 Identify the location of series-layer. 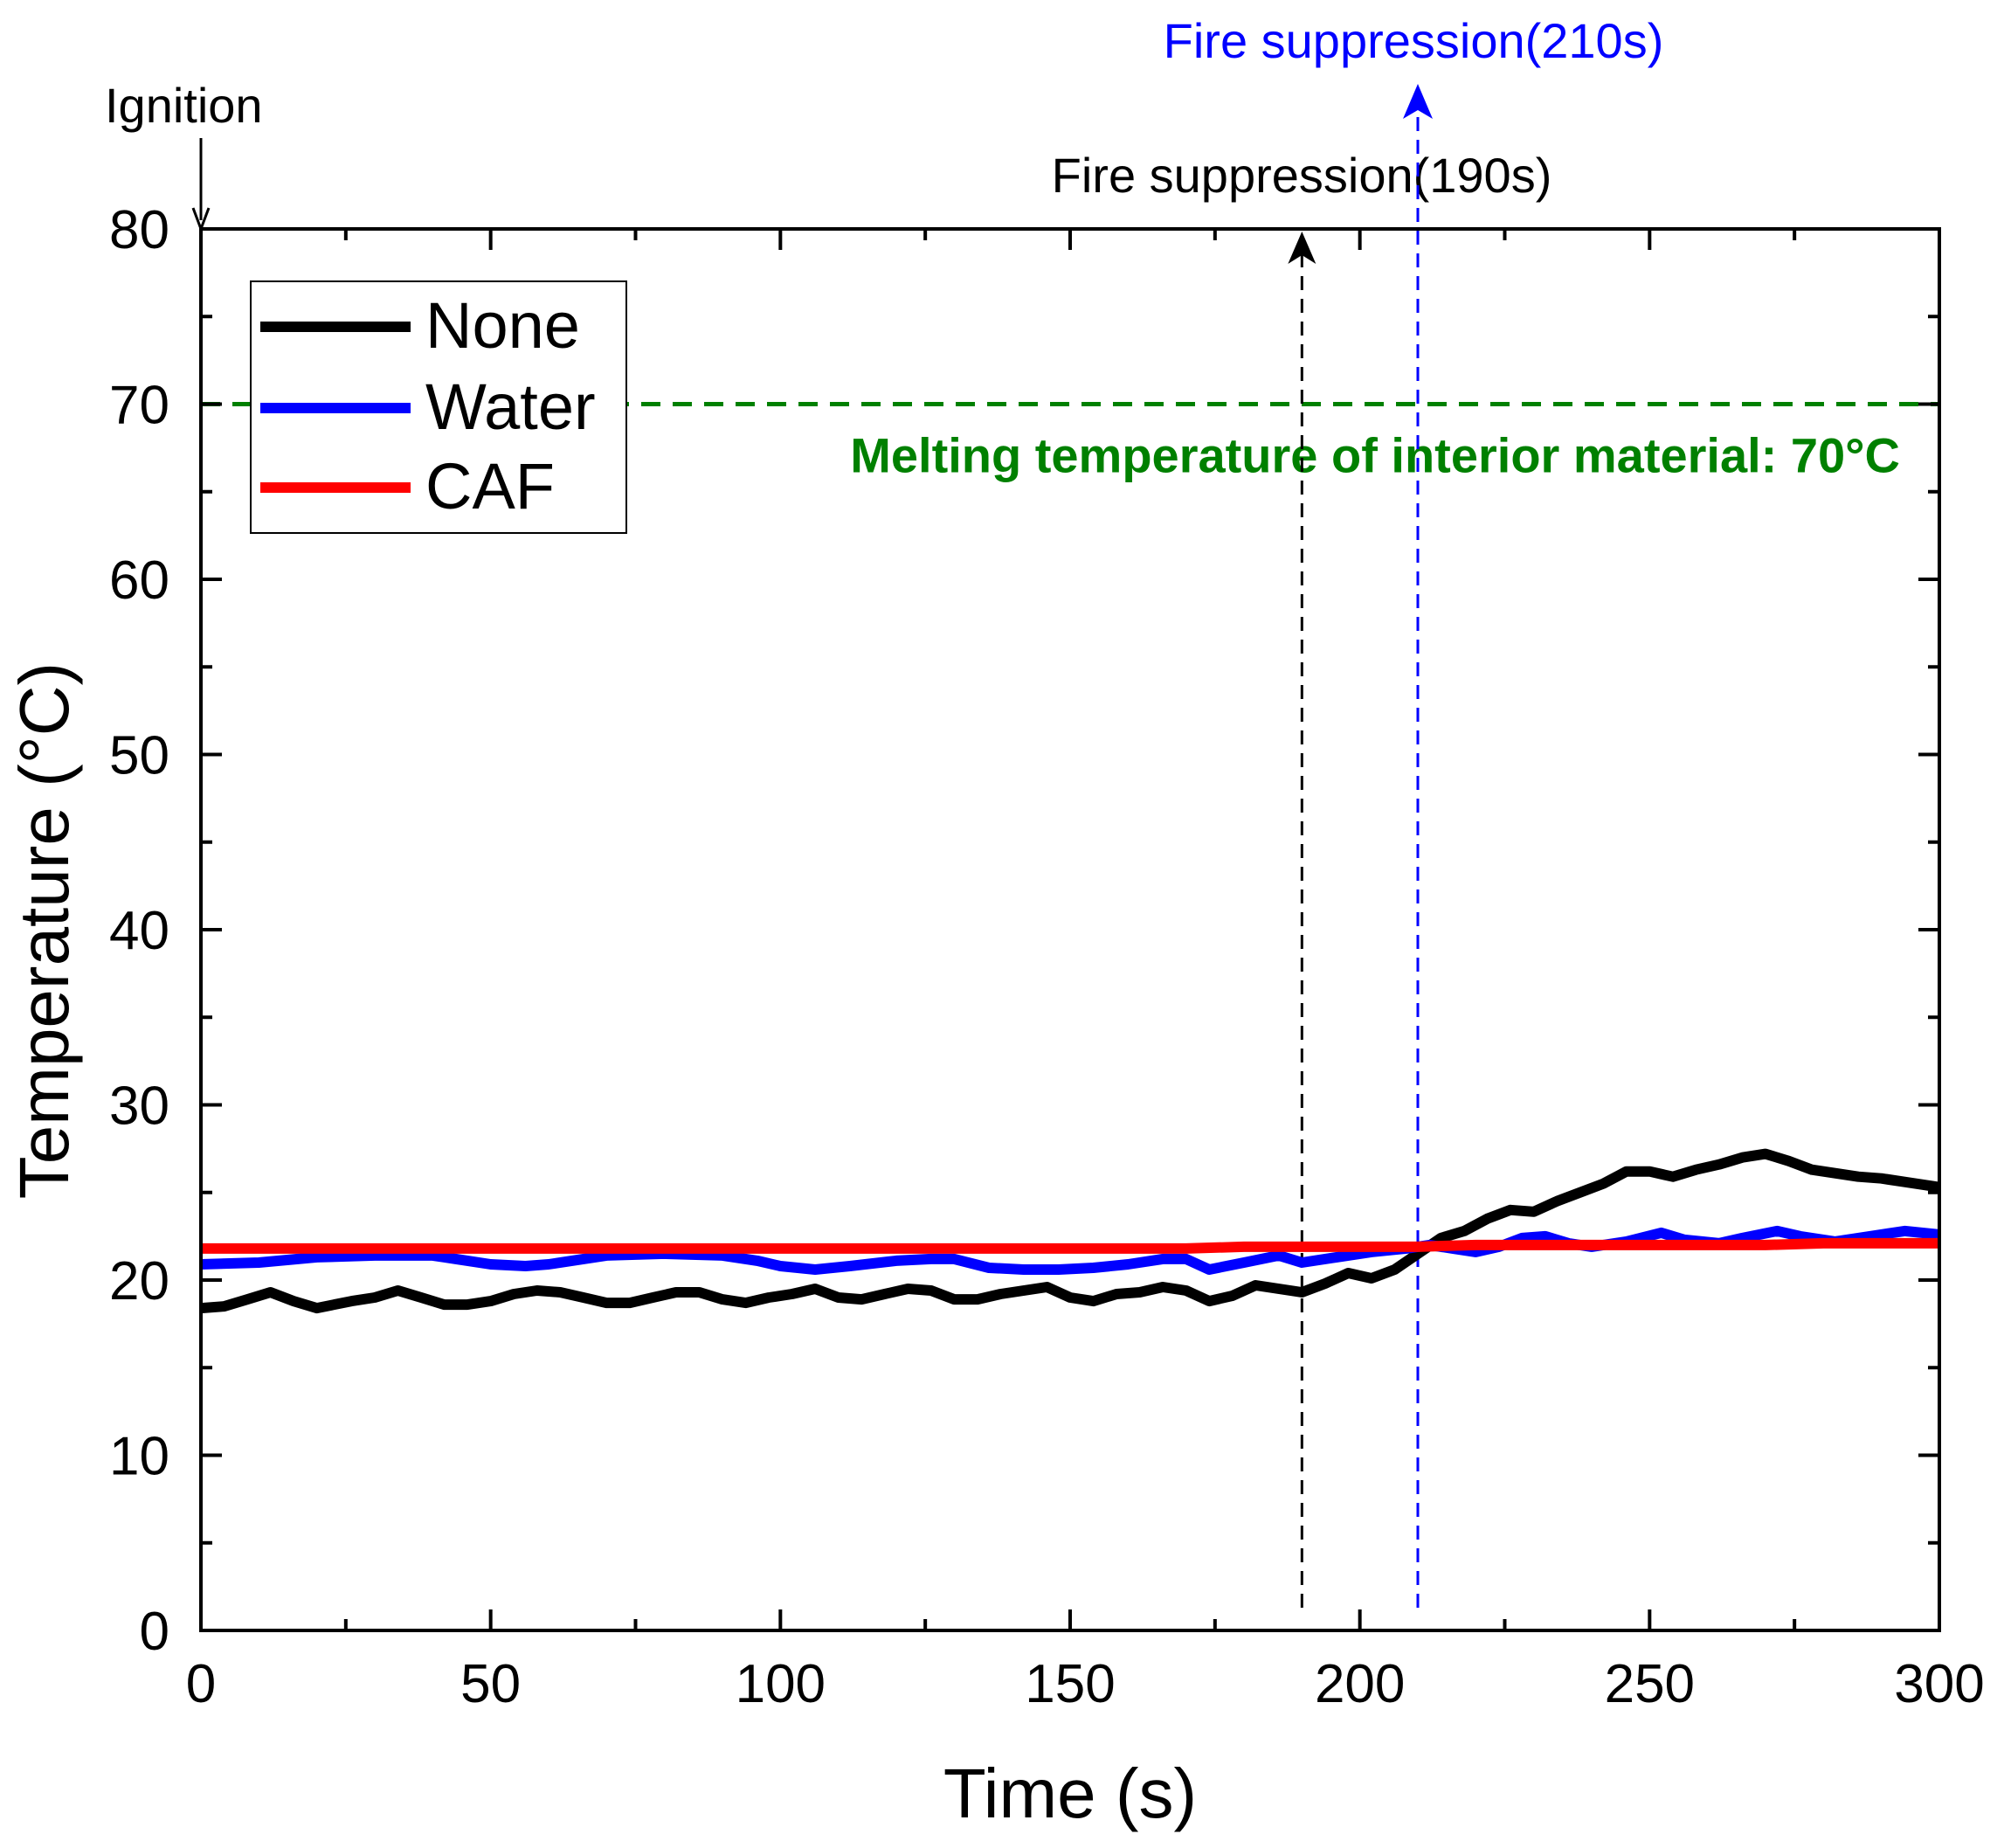
(1070, 1231).